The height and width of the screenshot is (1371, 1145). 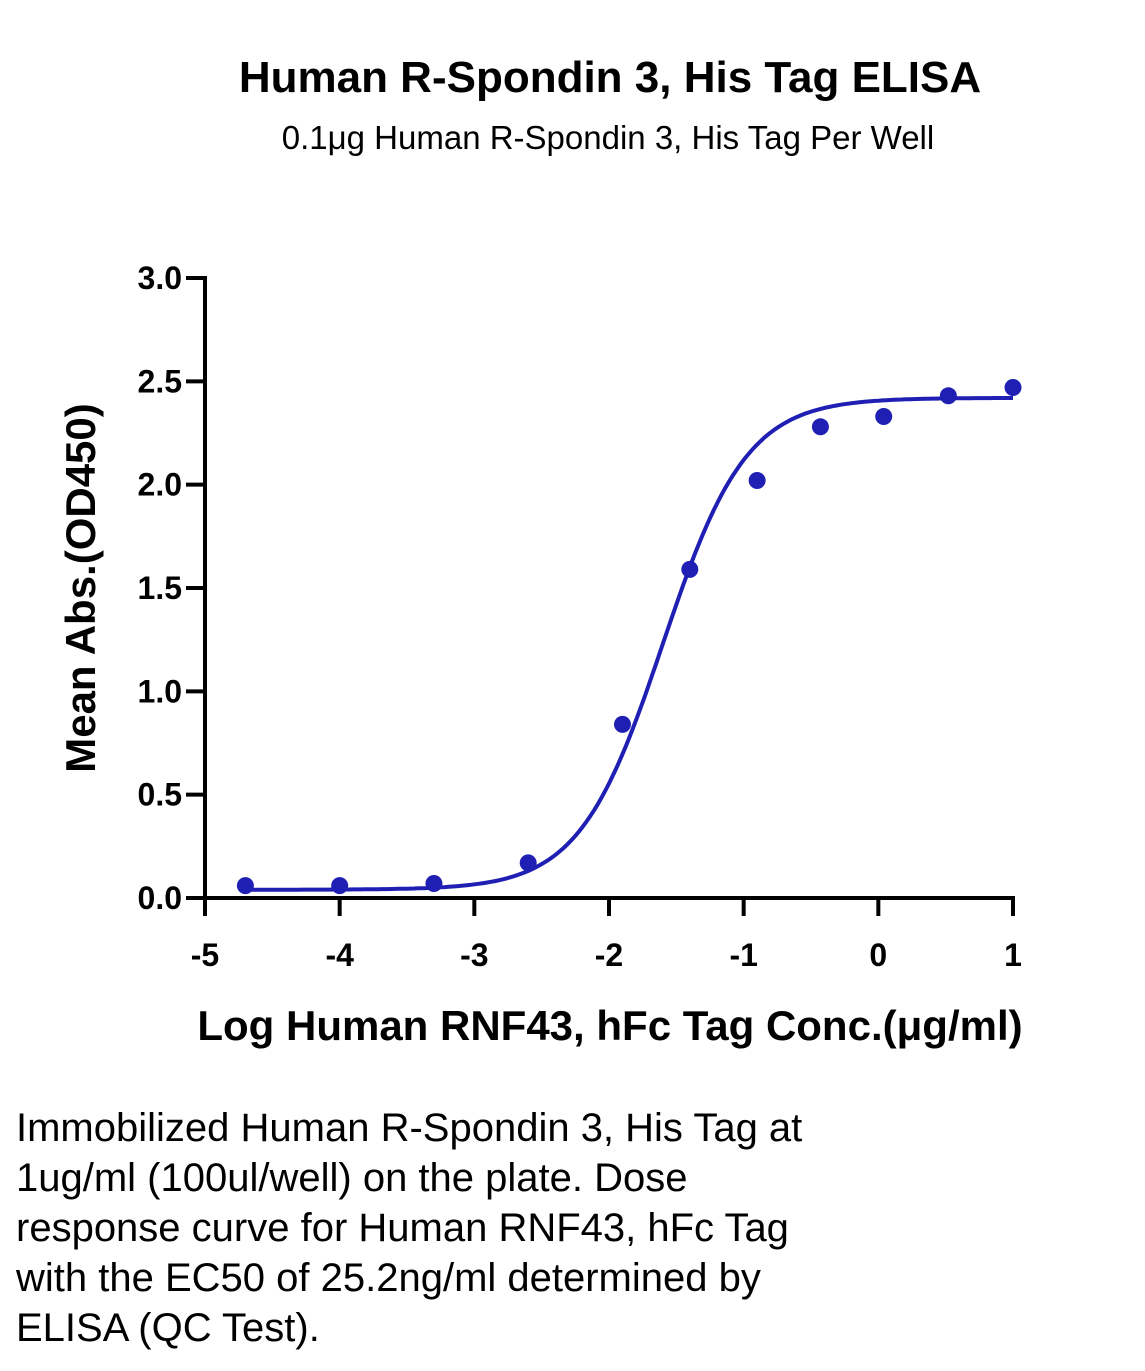 What do you see at coordinates (80, 588) in the screenshot?
I see `y-axis-label: Mean Abs.(OD450)` at bounding box center [80, 588].